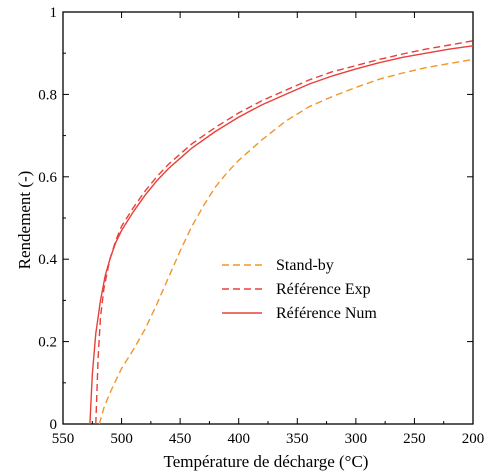 The height and width of the screenshot is (474, 486). What do you see at coordinates (54, 13) in the screenshot?
I see `y-tick-label: 1` at bounding box center [54, 13].